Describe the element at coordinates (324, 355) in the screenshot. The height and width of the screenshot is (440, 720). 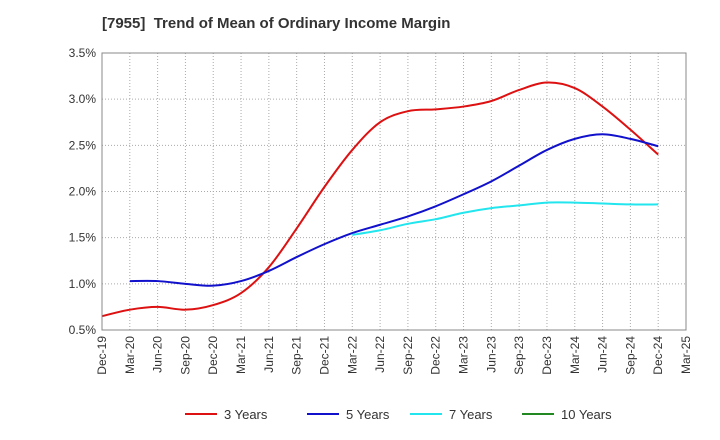
I see `x-tick-label: Dec-21` at that location.